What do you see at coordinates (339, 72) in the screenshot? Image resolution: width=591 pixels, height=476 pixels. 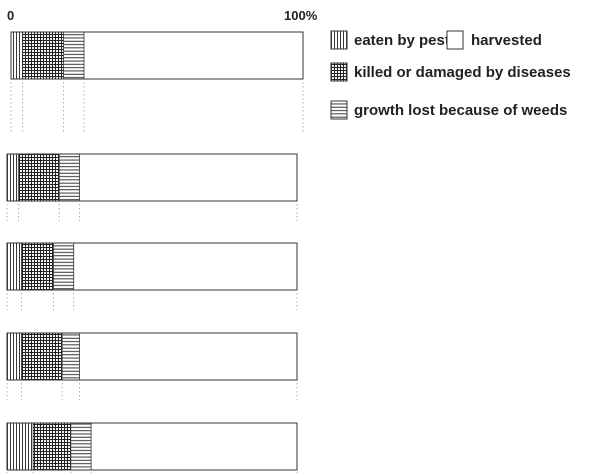 I see `legend-swatch-diseases` at bounding box center [339, 72].